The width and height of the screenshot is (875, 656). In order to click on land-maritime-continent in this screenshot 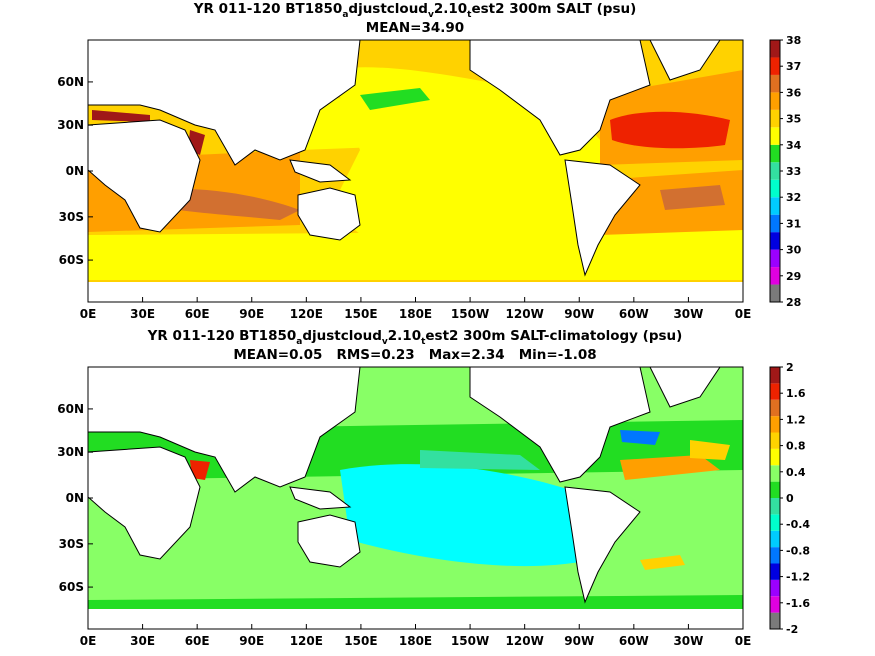, I will do `click(320, 171)`.